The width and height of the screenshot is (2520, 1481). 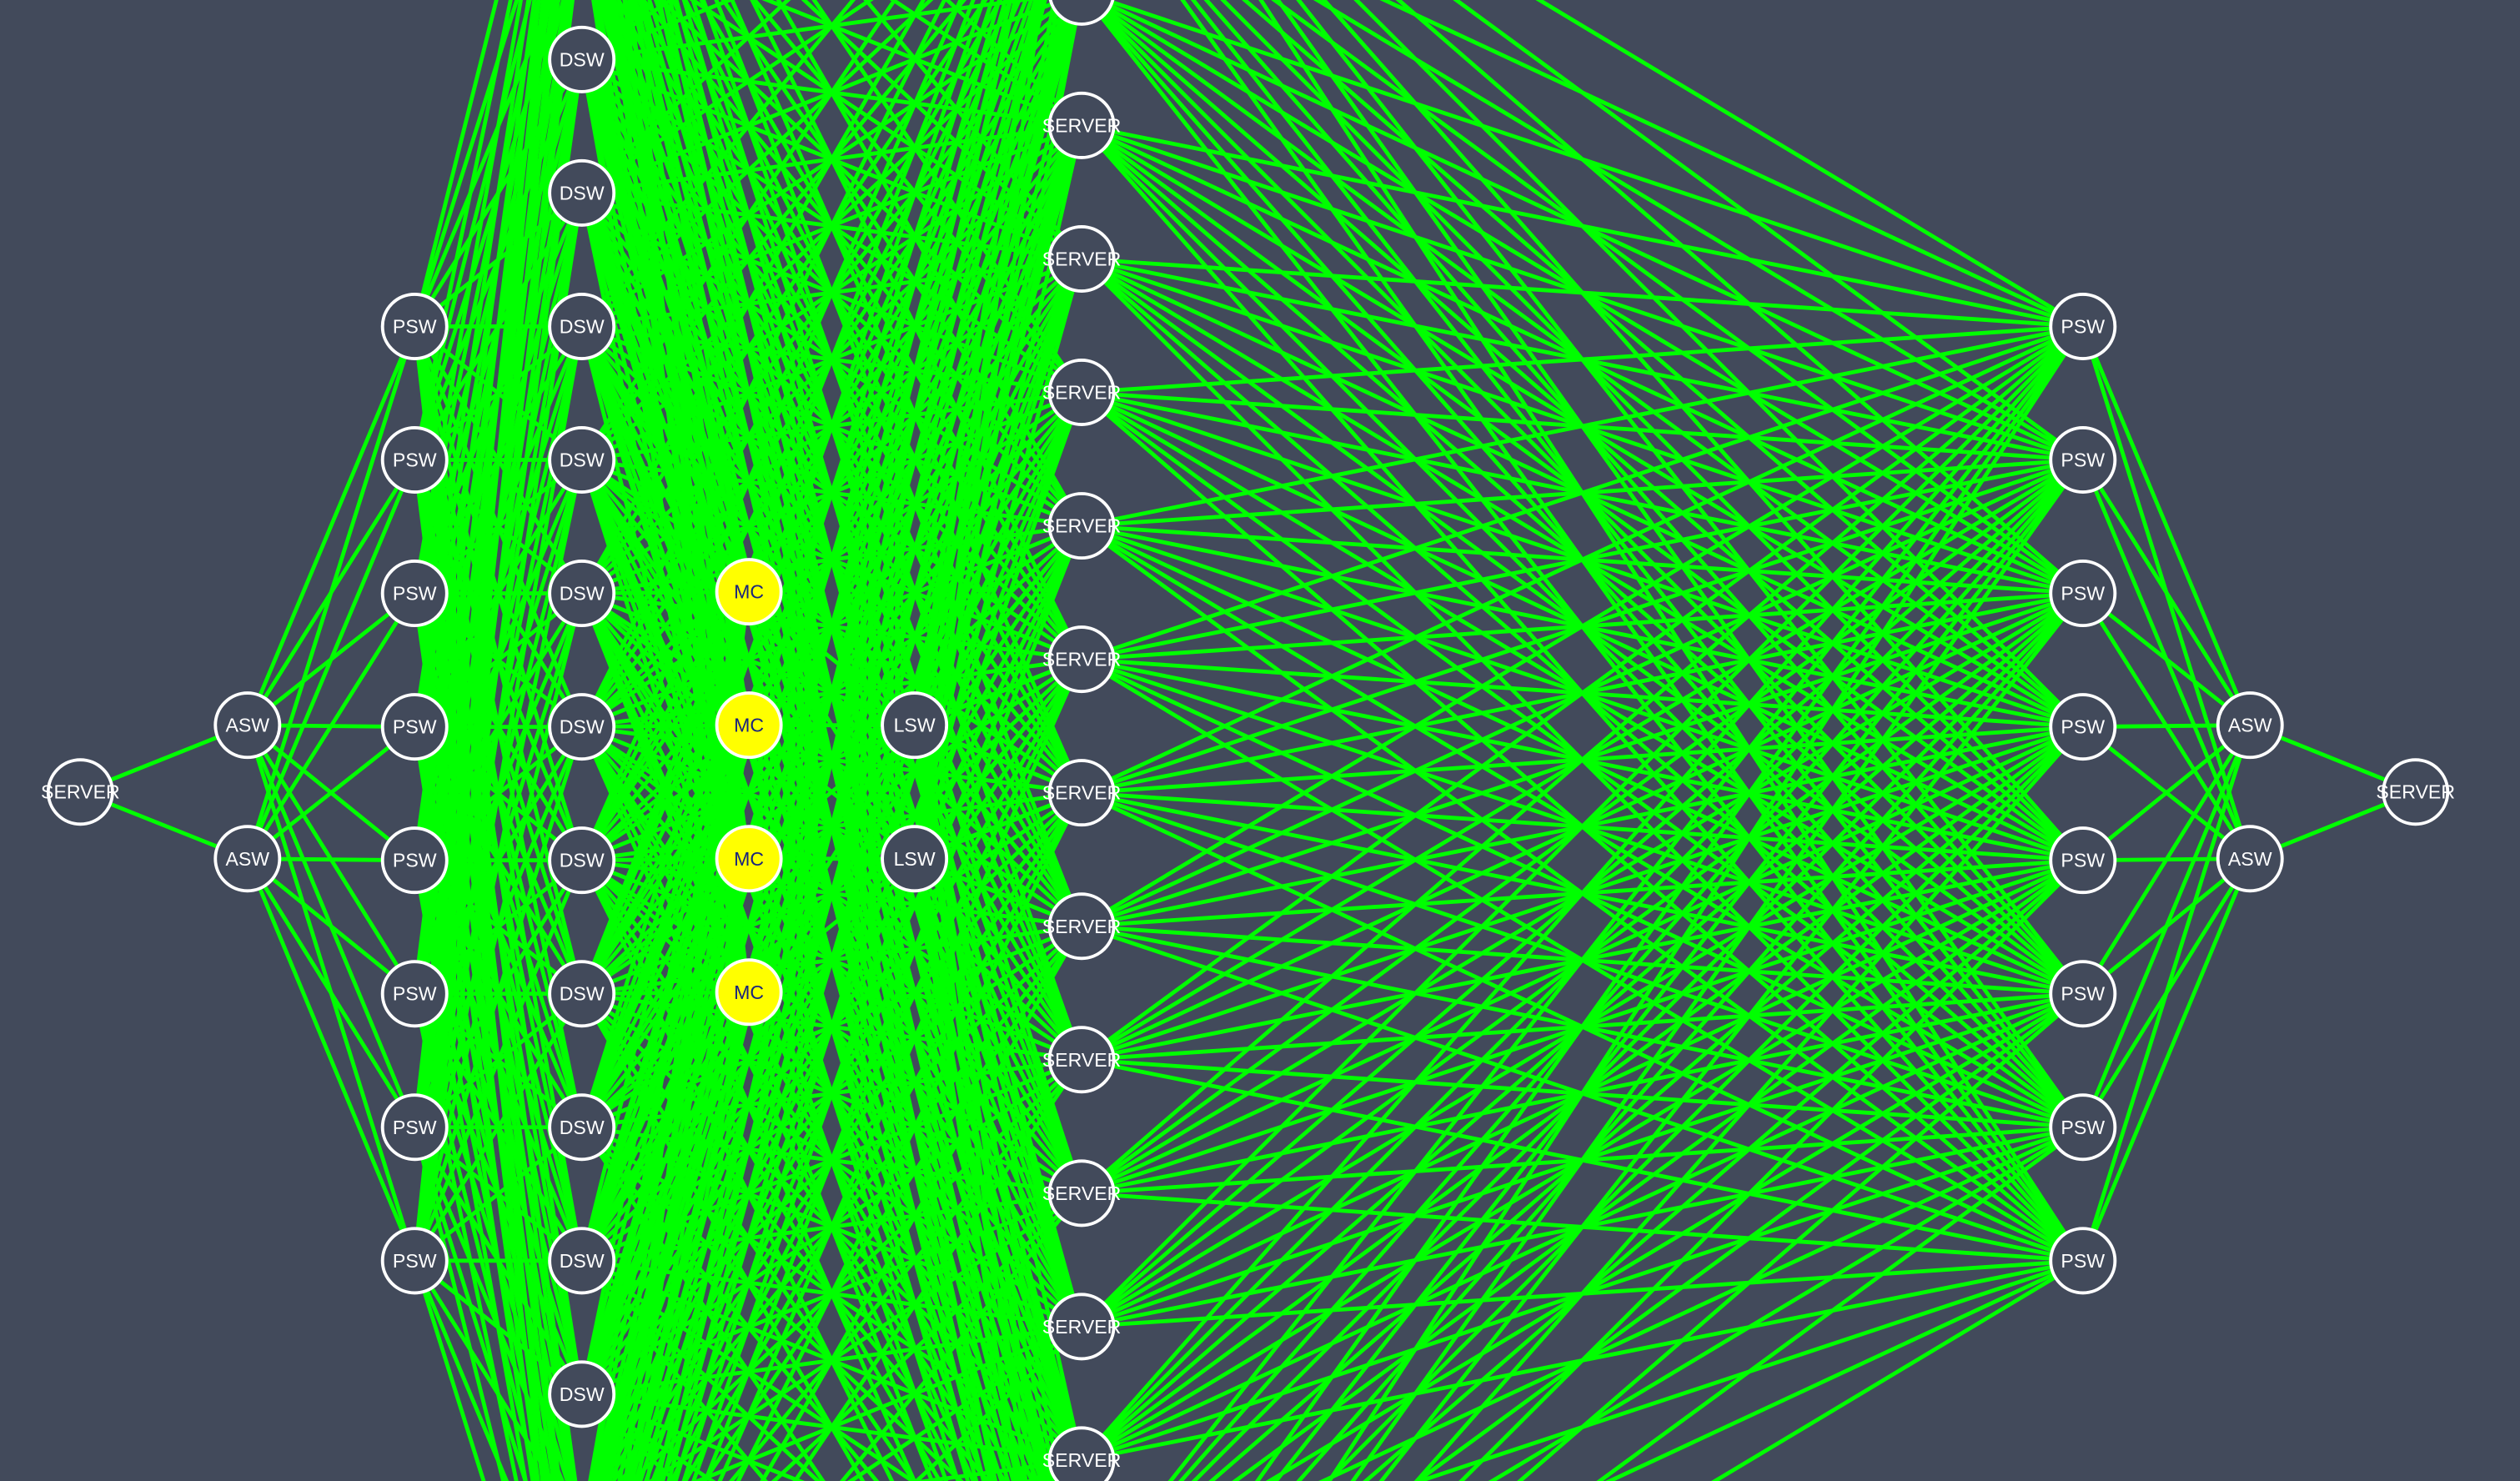 I want to click on node-label: SERVER, so click(x=2415, y=792).